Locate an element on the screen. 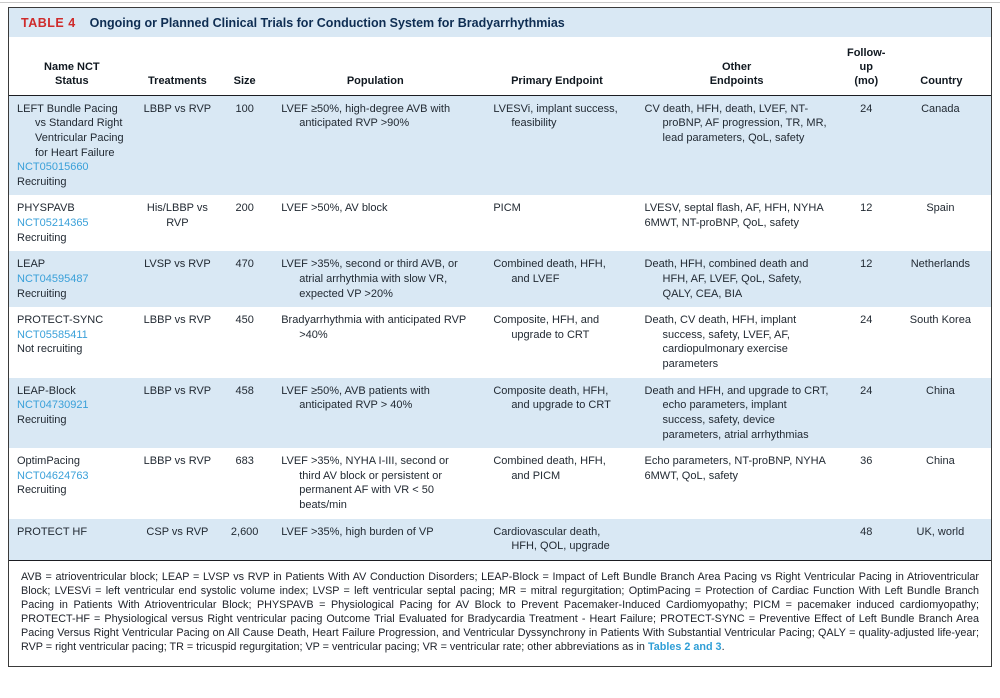  treatments-cell: LVSP vs RVP is located at coordinates (177, 264).